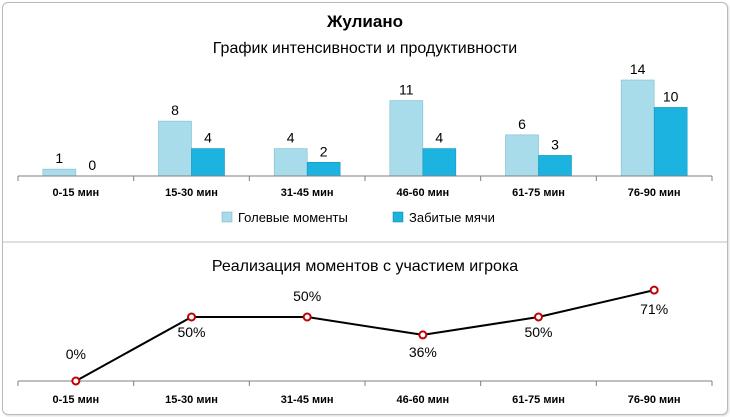 This screenshot has width=730, height=417. I want to click on bar-category-label: 15-30 мин, so click(191, 193).